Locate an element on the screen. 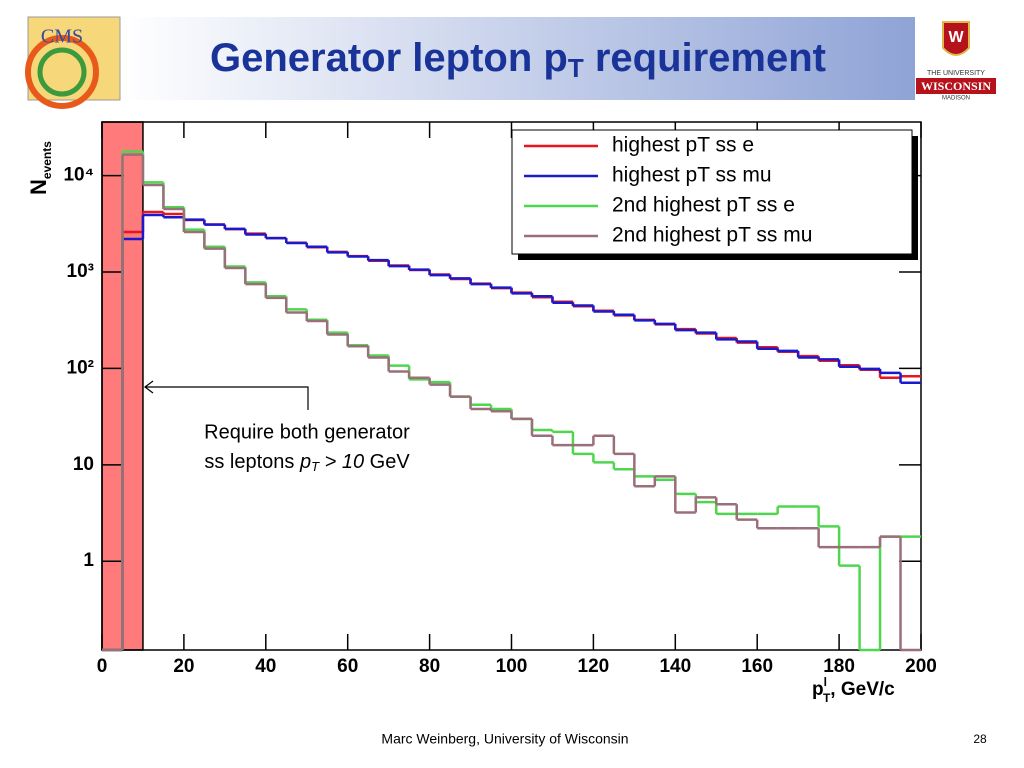 The height and width of the screenshot is (768, 1024). x-label-part: p is located at coordinates (818, 689).